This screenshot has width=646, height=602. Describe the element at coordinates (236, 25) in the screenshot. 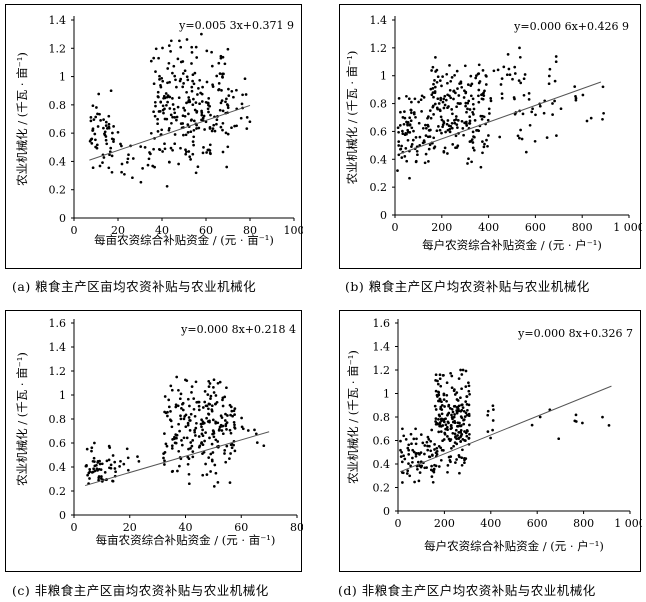

I see `regression-equation: y=0.005 3x+0.371 9` at that location.